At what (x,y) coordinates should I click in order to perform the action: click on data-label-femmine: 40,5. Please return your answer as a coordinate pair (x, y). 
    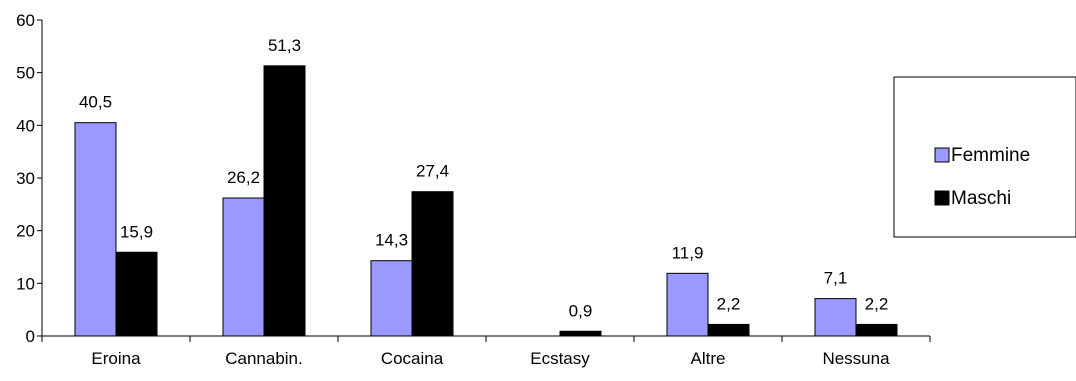
    Looking at the image, I should click on (95, 102).